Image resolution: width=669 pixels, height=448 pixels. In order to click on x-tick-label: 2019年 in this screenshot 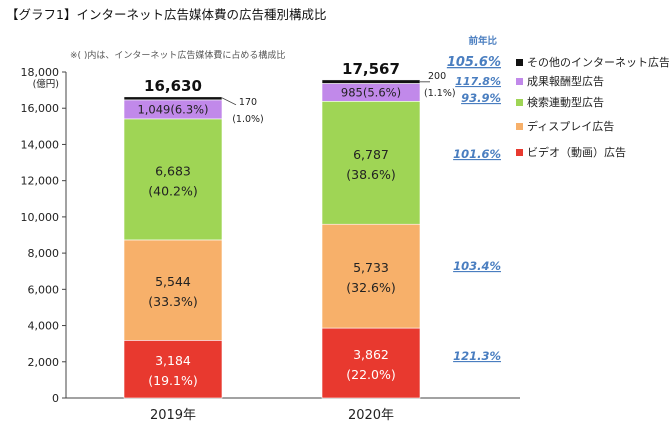, I will do `click(173, 415)`.